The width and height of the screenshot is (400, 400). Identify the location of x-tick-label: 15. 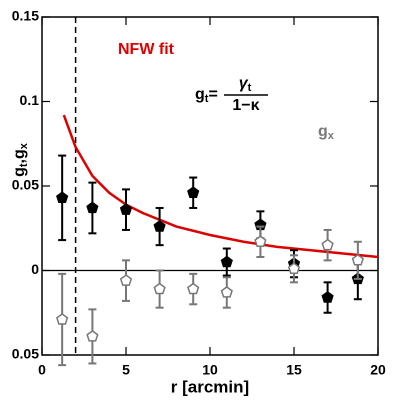
(294, 370).